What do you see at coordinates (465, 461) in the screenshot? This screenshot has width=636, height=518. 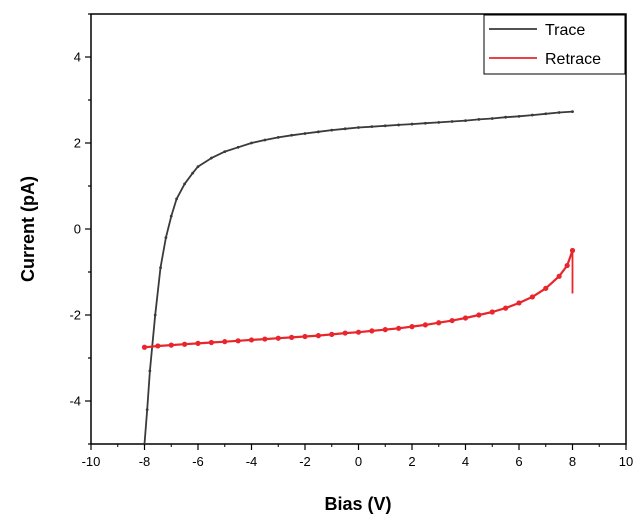 I see `x-tick-label: 4` at bounding box center [465, 461].